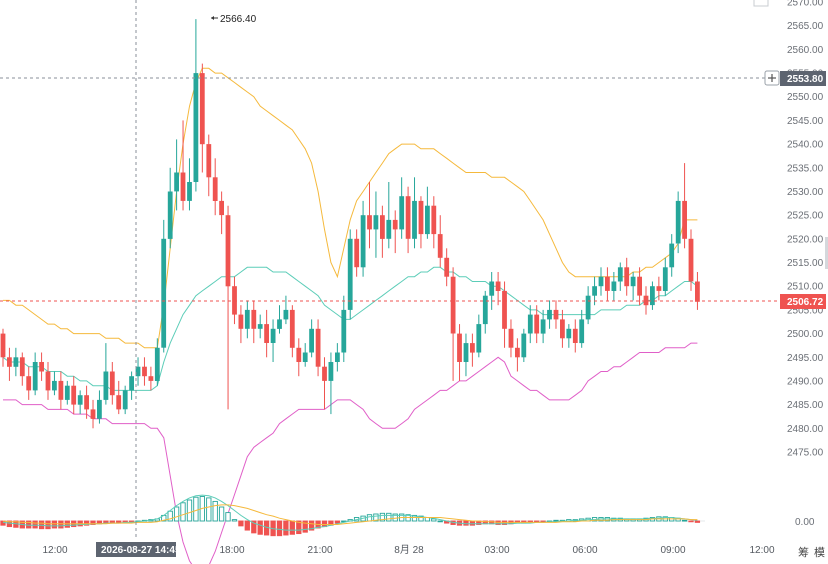 The image size is (828, 564). Describe the element at coordinates (761, 3) in the screenshot. I see `corner-tab` at that location.